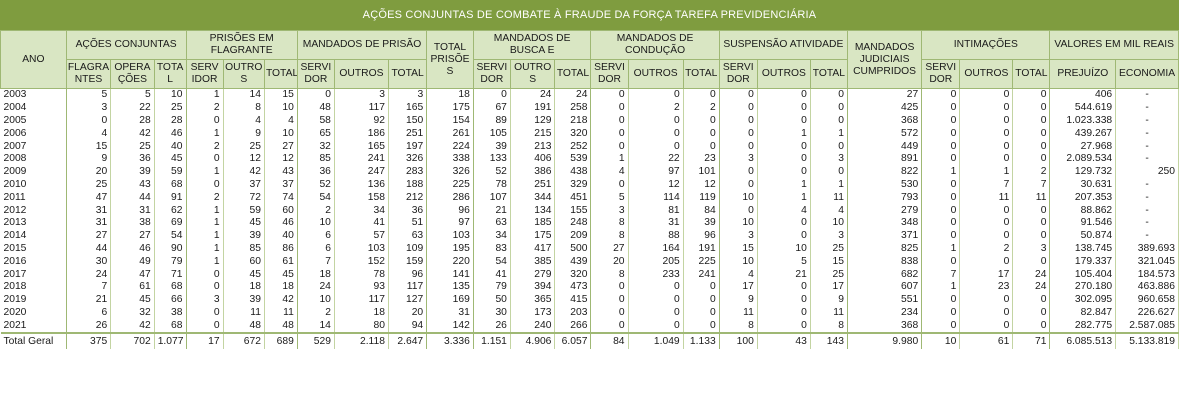  Describe the element at coordinates (1083, 249) in the screenshot. I see `value-cell: 138.745` at that location.